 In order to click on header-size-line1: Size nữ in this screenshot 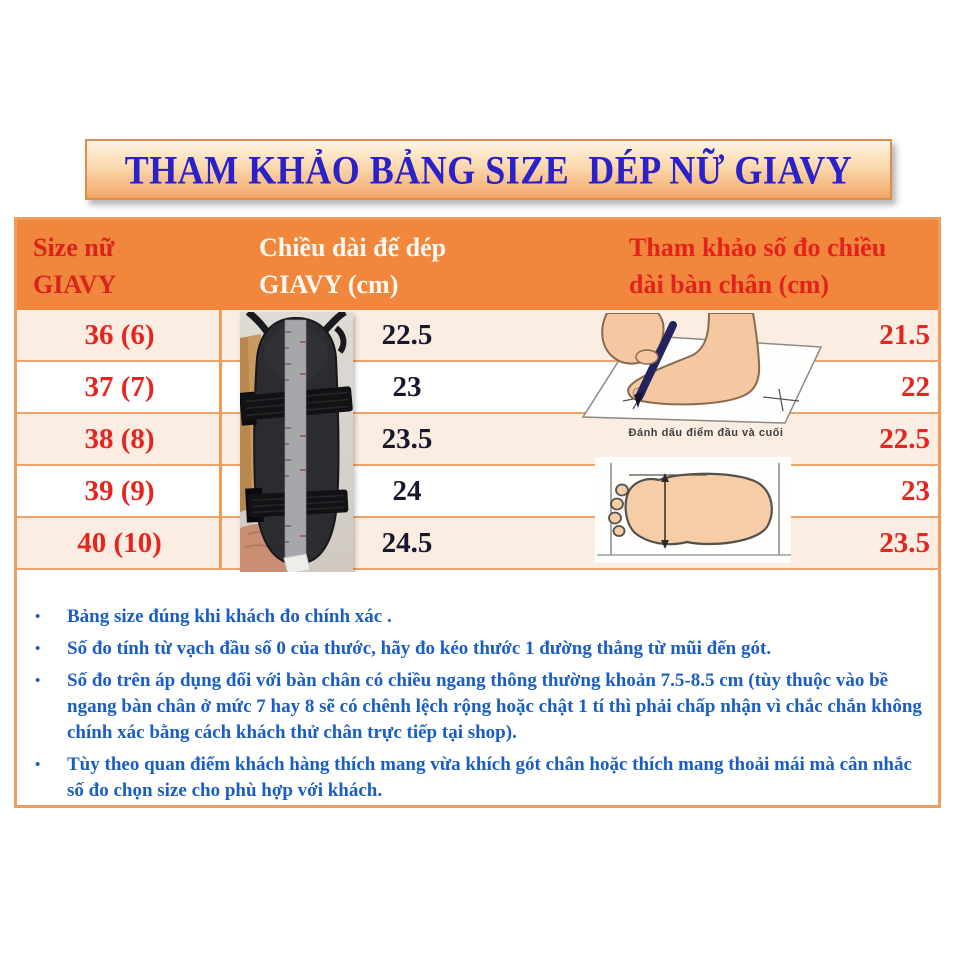, I will do `click(74, 247)`.